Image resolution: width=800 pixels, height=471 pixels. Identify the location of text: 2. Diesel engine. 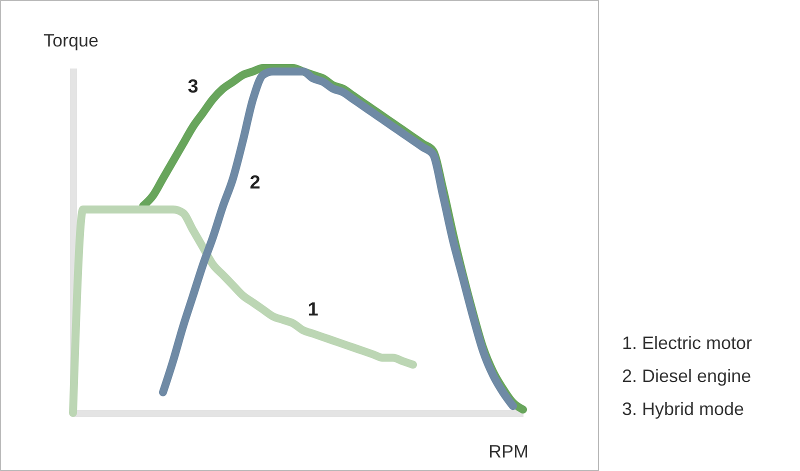
(687, 376).